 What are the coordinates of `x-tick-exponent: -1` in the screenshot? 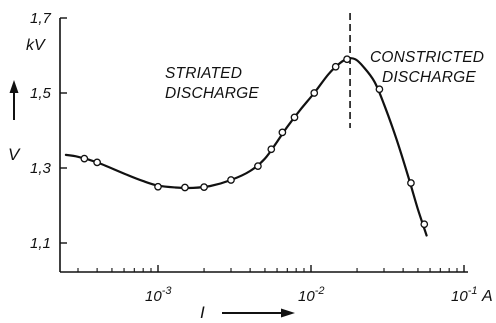 It's located at (473, 291).